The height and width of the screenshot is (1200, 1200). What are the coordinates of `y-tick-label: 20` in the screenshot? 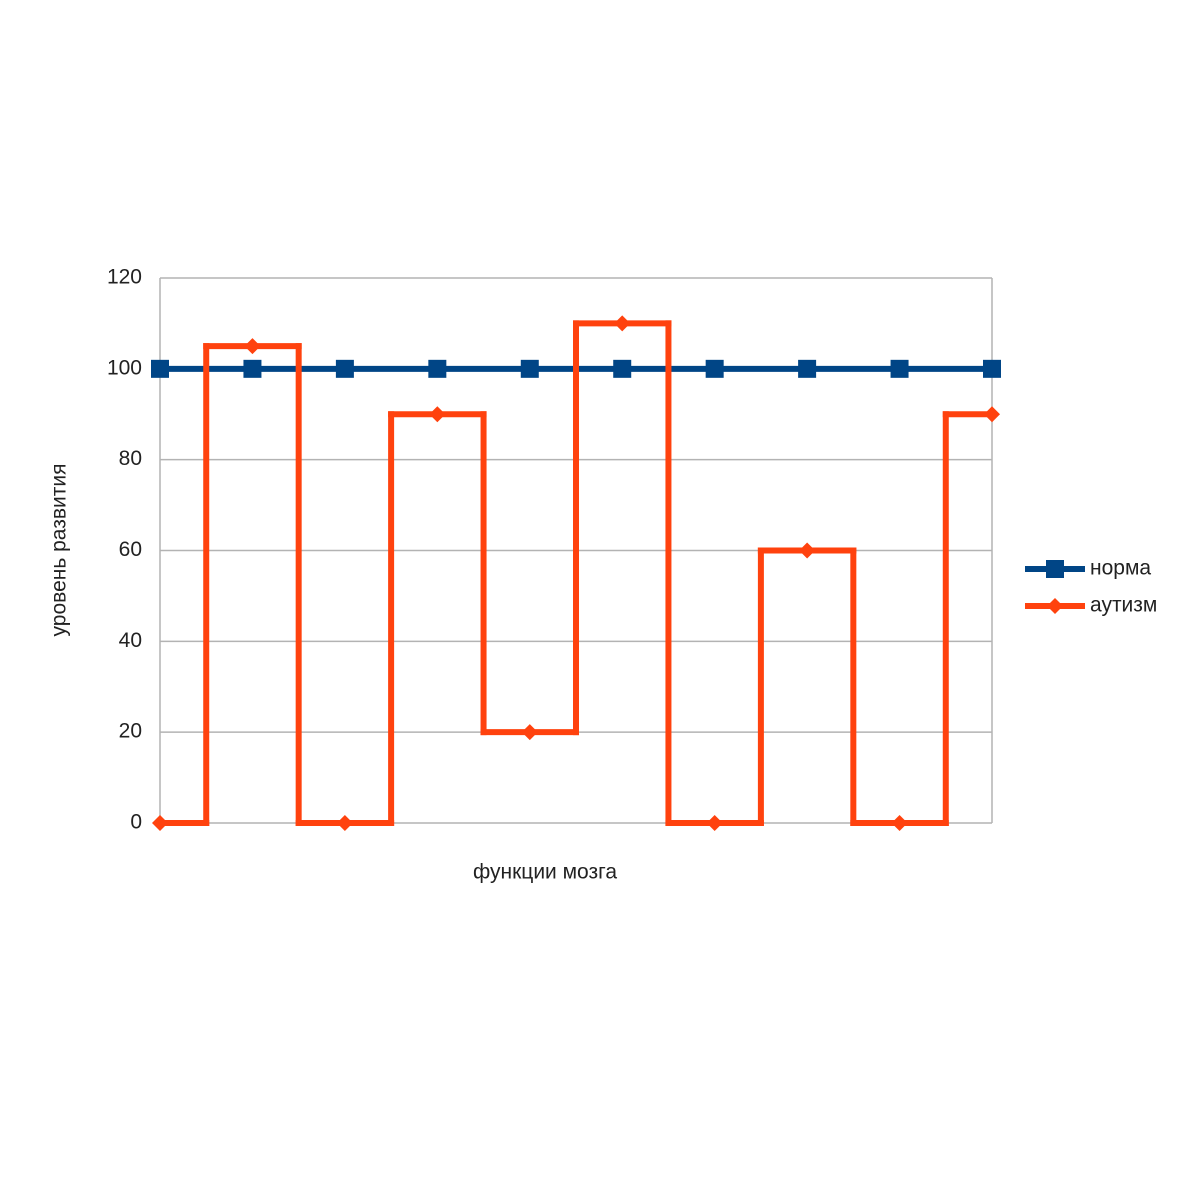 It's located at (130, 731).